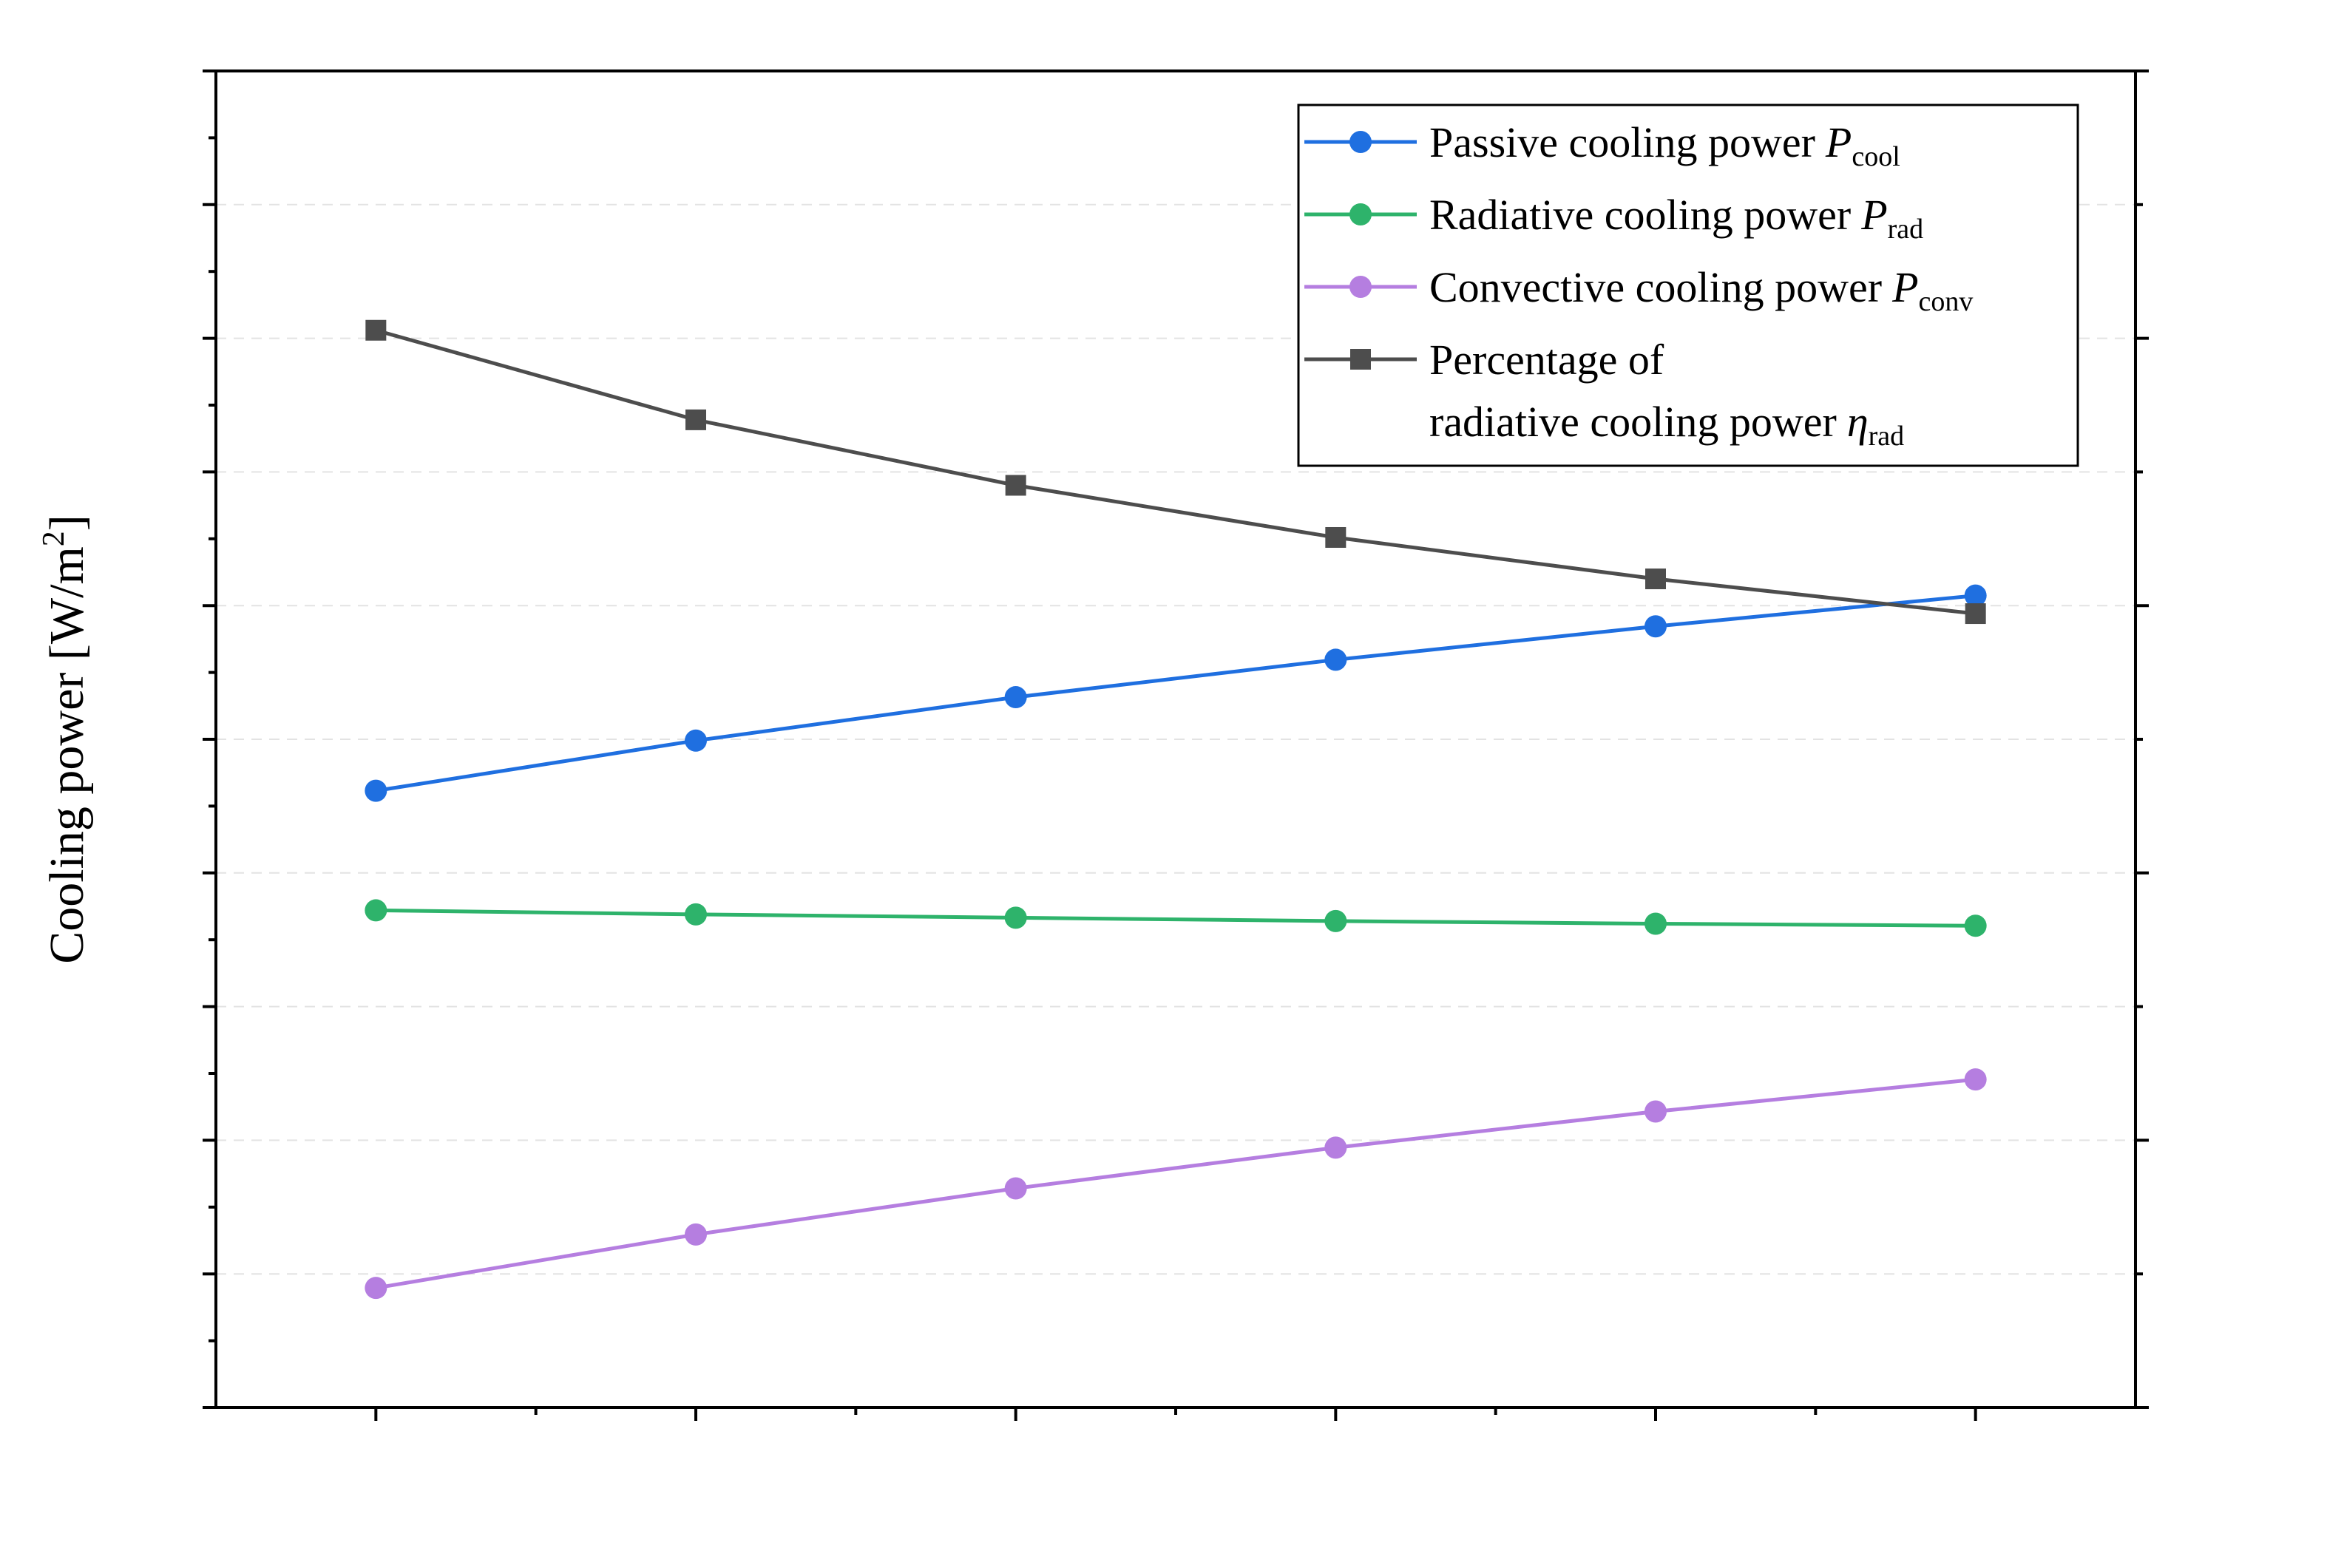 This screenshot has width=2327, height=1568. What do you see at coordinates (65, 739) in the screenshot?
I see `y-axis-title: Cooling power [W/m2]` at bounding box center [65, 739].